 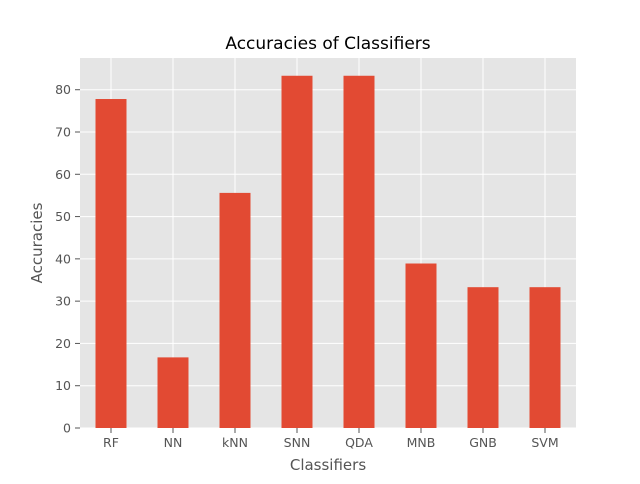 What do you see at coordinates (421, 442) in the screenshot?
I see `x-tick-label: MNB` at bounding box center [421, 442].